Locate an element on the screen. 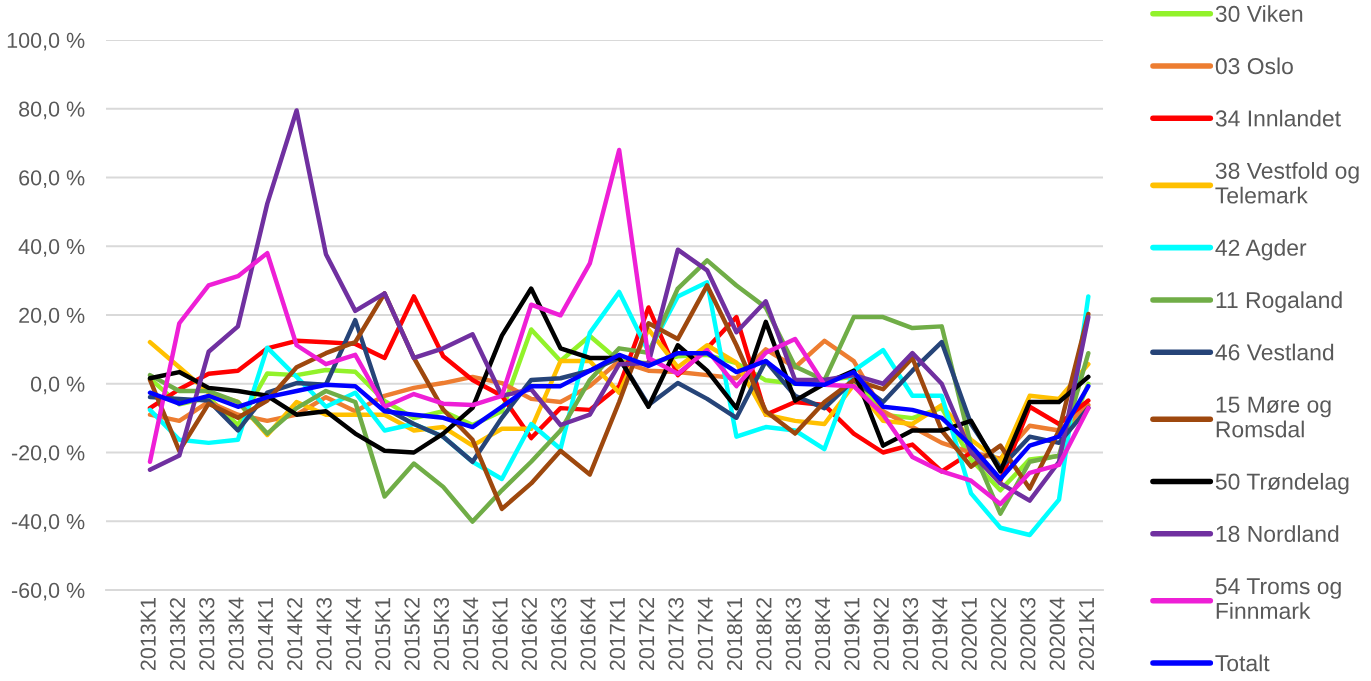 This screenshot has width=1371, height=681. x-tick-label: 2017K1 is located at coordinates (617, 634).